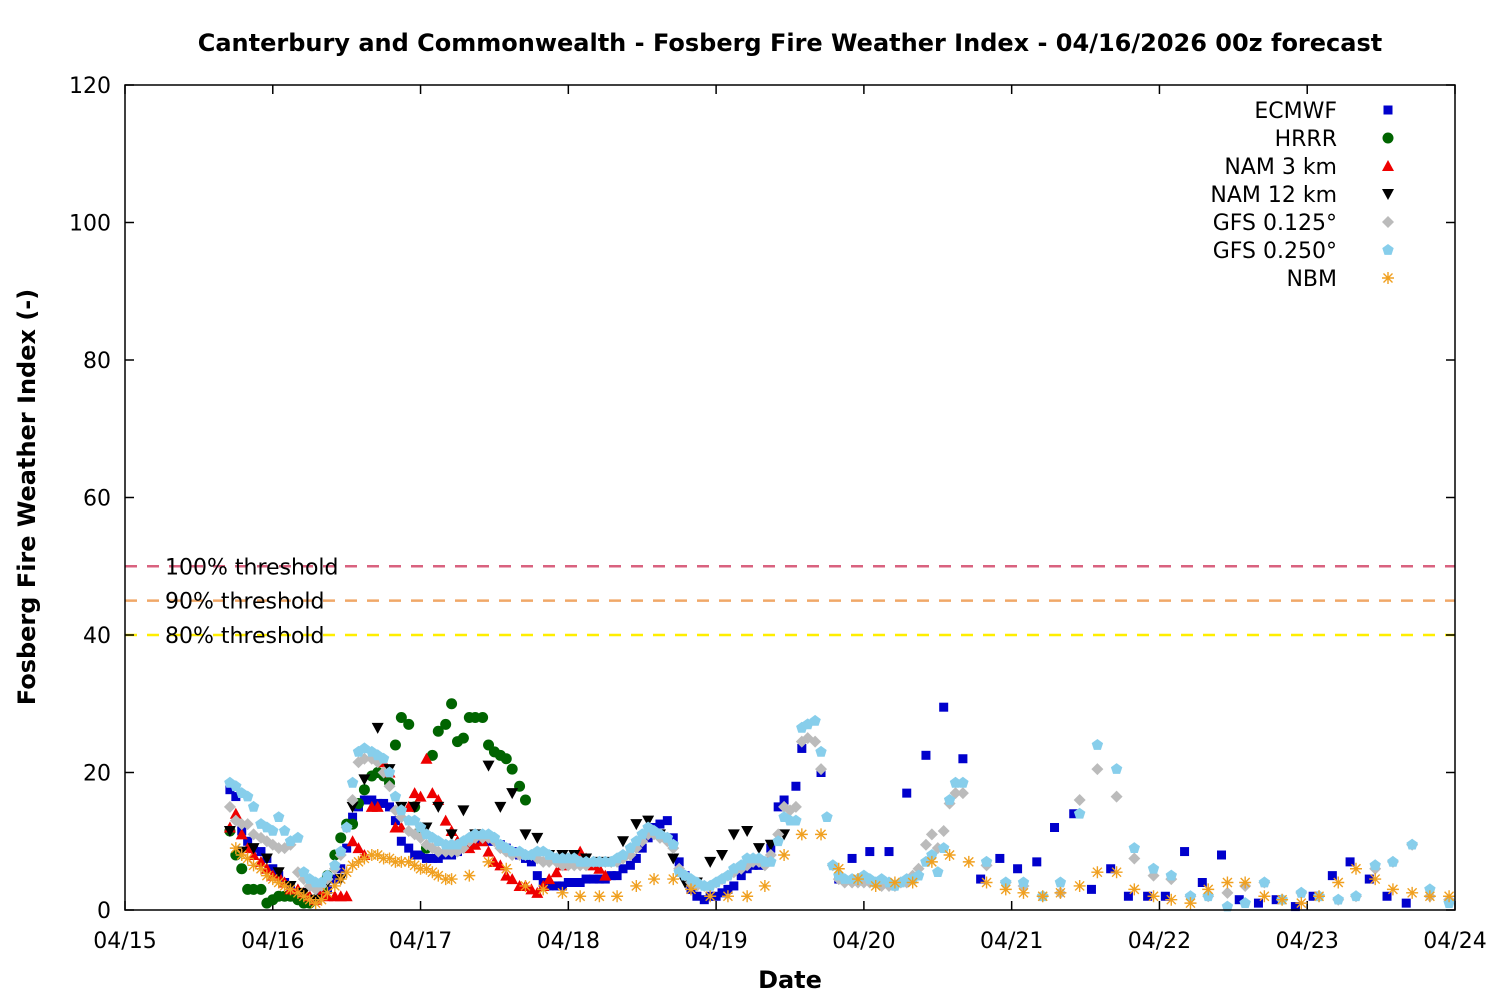  Describe the element at coordinates (842, 869) in the screenshot. I see `series-nbm` at that location.